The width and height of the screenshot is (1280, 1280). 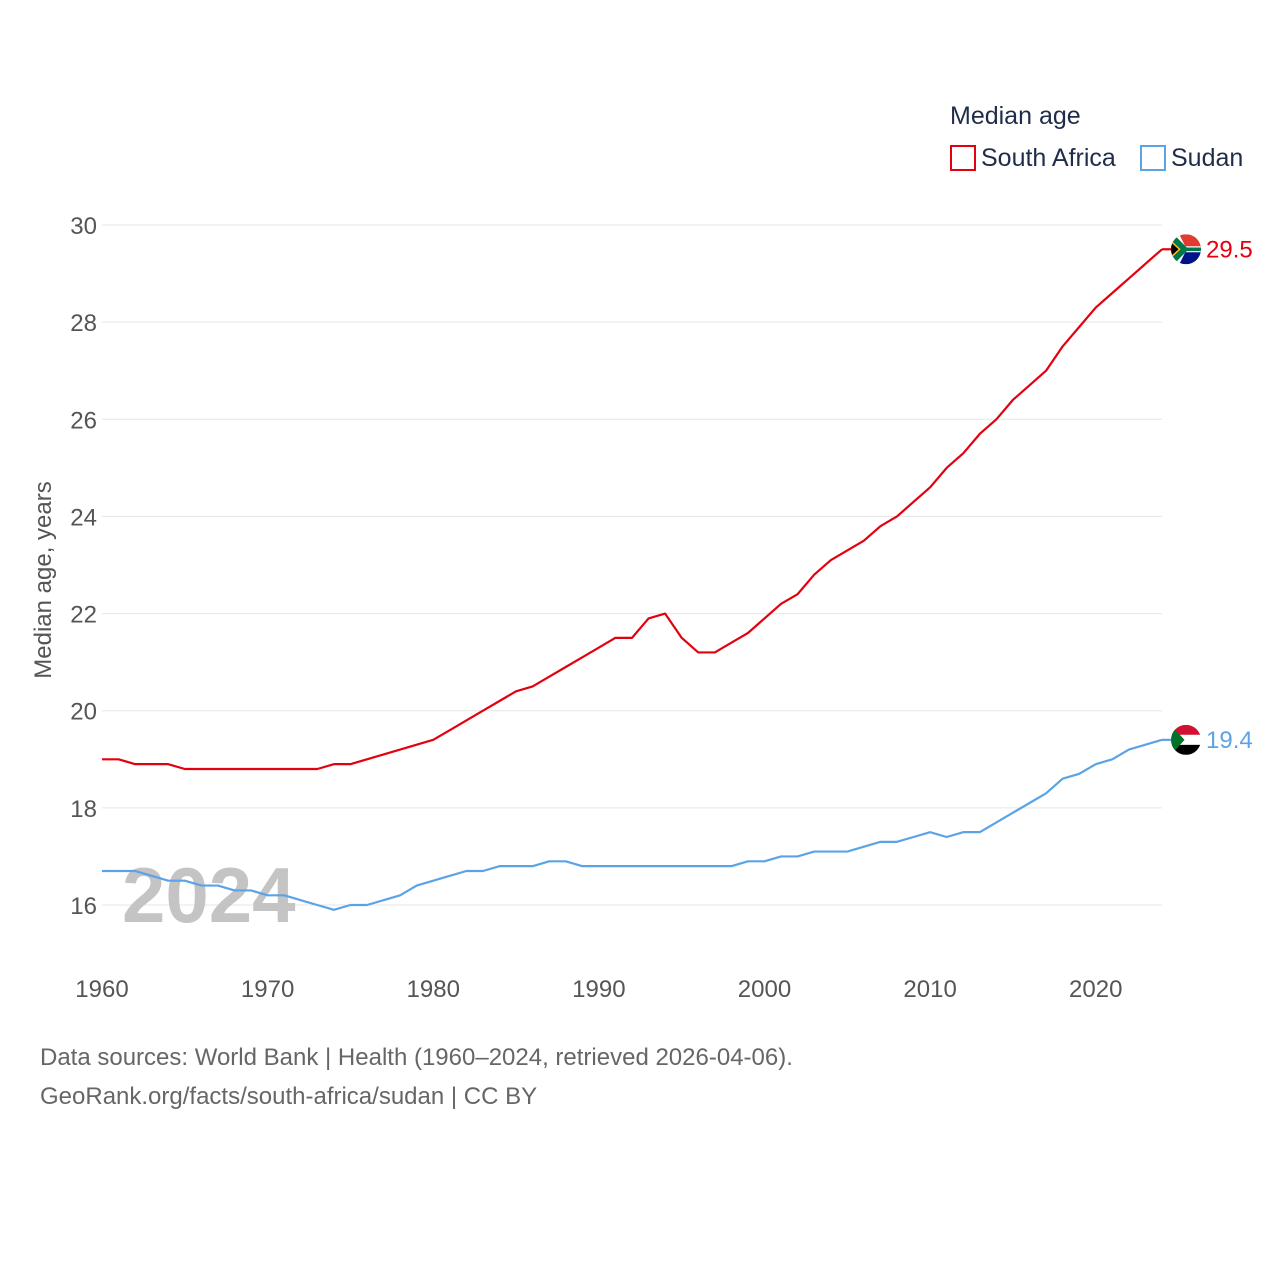 I want to click on y-tick-label: 30, so click(x=83, y=226).